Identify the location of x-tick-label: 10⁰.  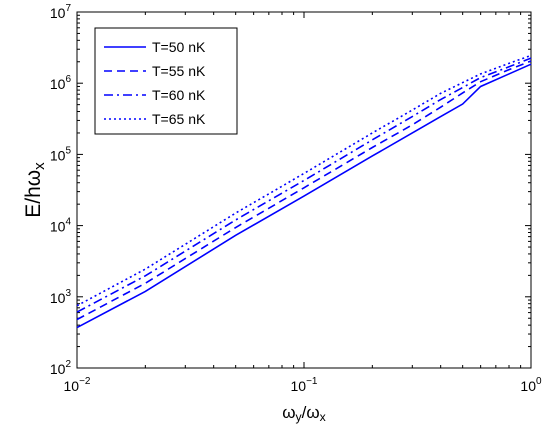
(531, 385).